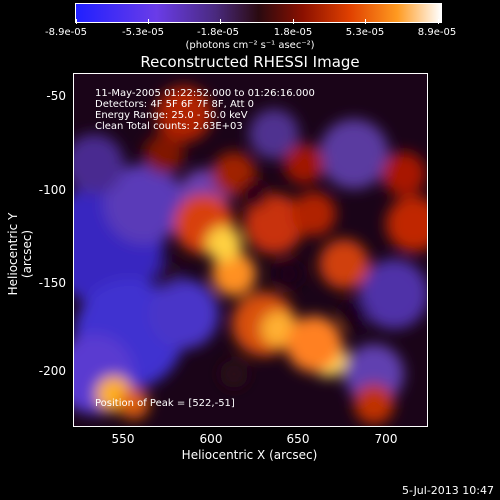  I want to click on image-title: Reconstructed RHESSI Image, so click(250, 62).